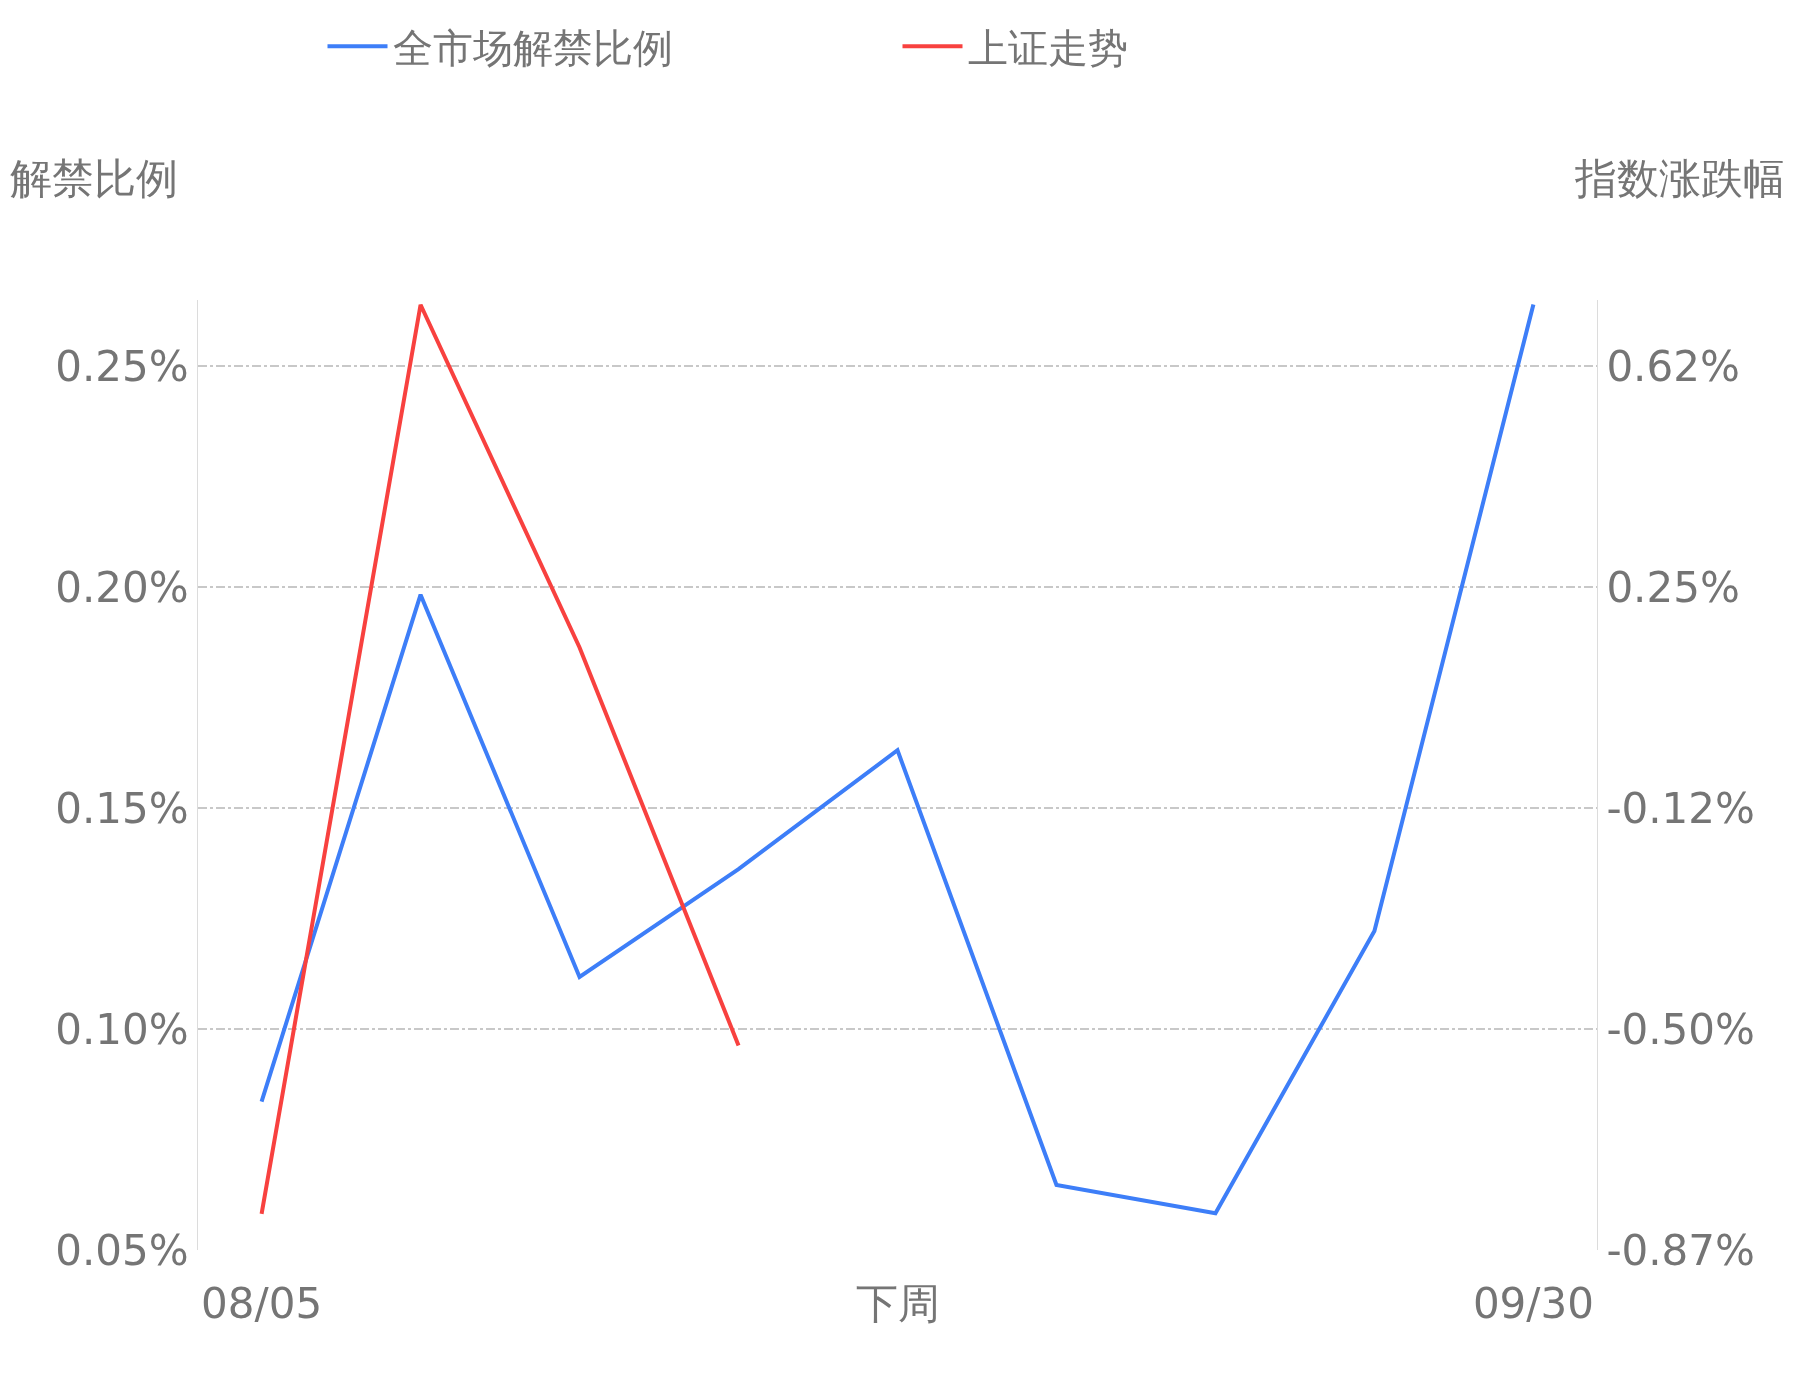 The width and height of the screenshot is (1793, 1380). What do you see at coordinates (897, 1303) in the screenshot?
I see `x-tick-label: 下周` at bounding box center [897, 1303].